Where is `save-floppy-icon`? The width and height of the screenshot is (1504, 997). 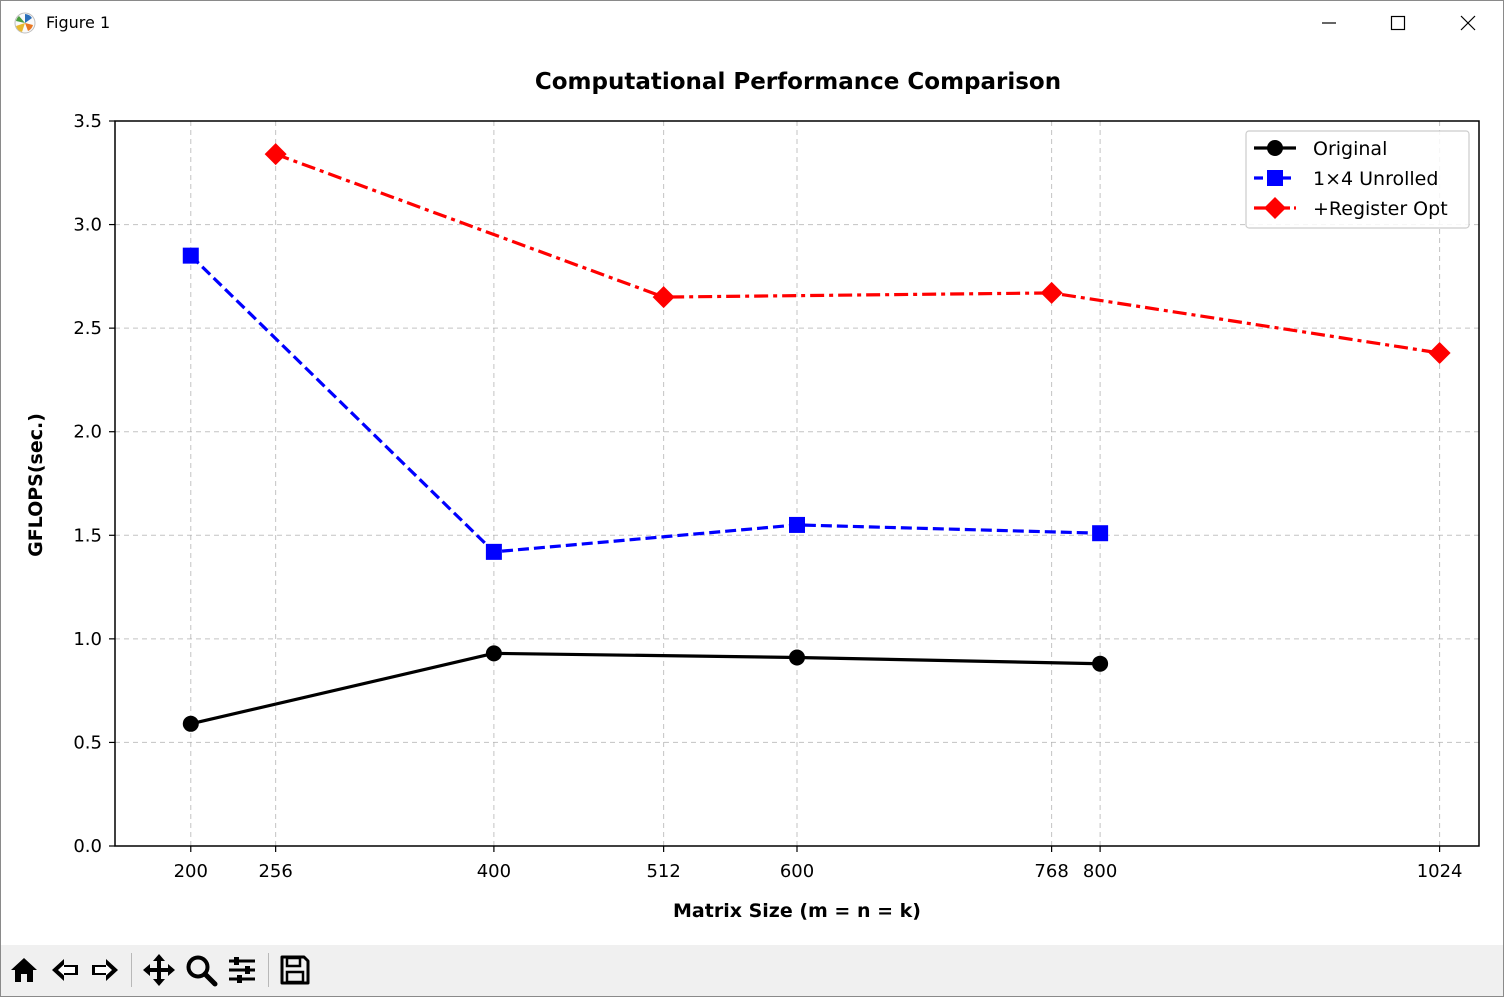 save-floppy-icon is located at coordinates (295, 970).